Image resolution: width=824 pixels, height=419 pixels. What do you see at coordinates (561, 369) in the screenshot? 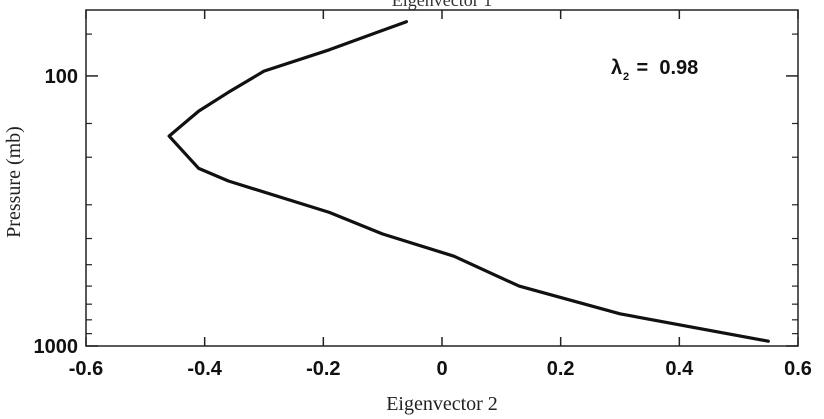
I see `x-tick-label: 0.2` at bounding box center [561, 369].